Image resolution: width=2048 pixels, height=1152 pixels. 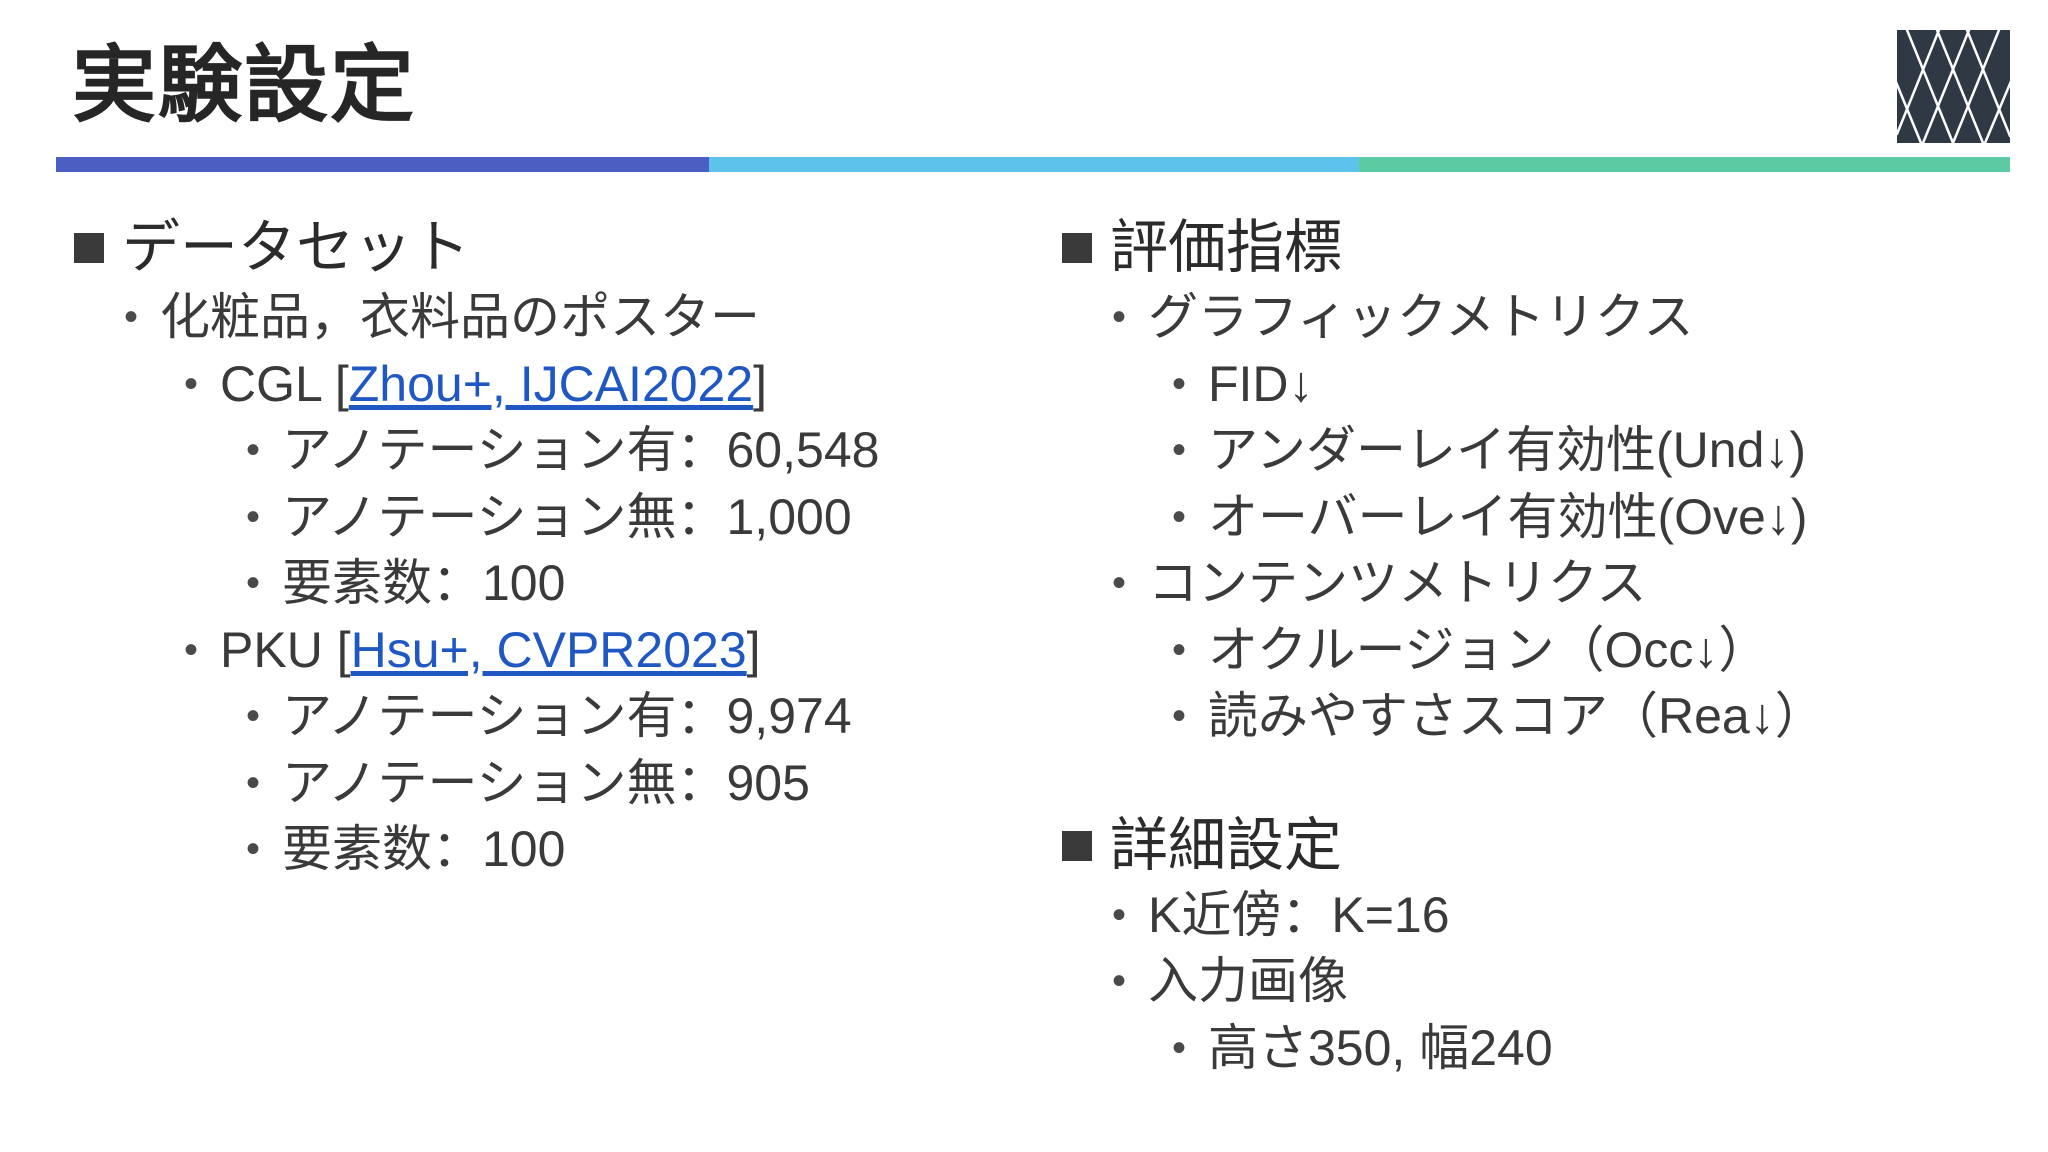 What do you see at coordinates (1542, 915) in the screenshot?
I see `detail-knn: • K近傍：K=16` at bounding box center [1542, 915].